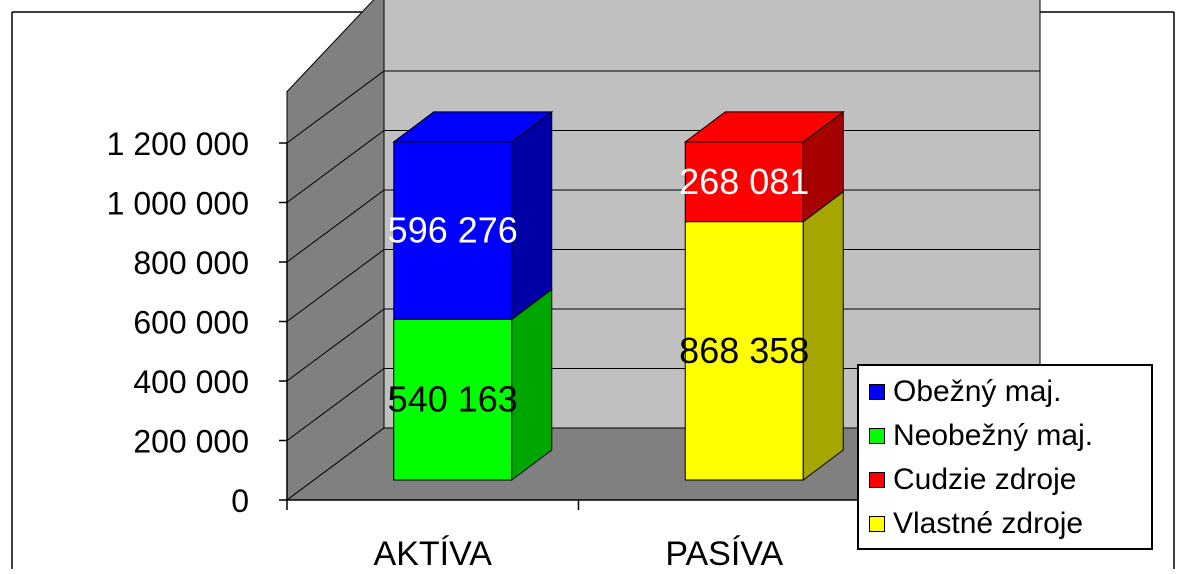  Describe the element at coordinates (178, 144) in the screenshot. I see `y-tick-label: 1 200 000` at that location.